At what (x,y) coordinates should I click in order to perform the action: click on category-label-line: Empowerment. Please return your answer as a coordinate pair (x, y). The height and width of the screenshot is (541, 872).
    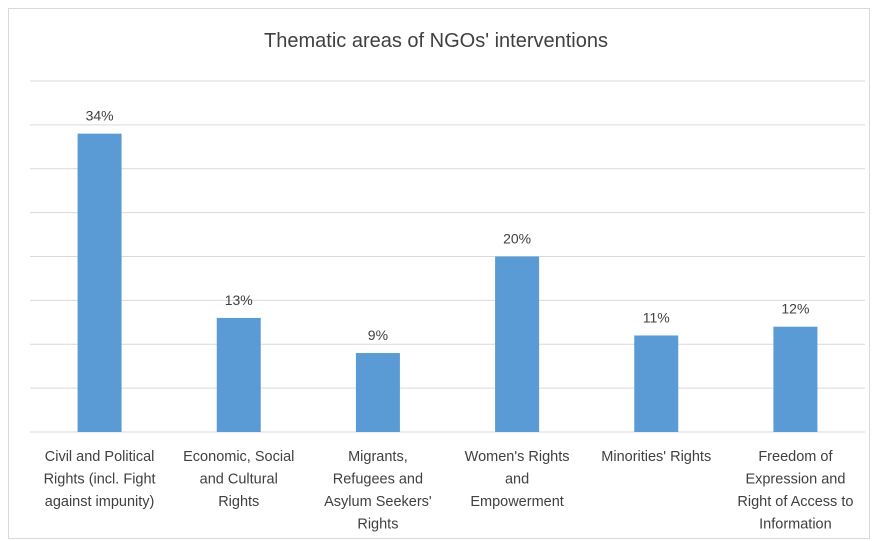
    Looking at the image, I should click on (516, 502).